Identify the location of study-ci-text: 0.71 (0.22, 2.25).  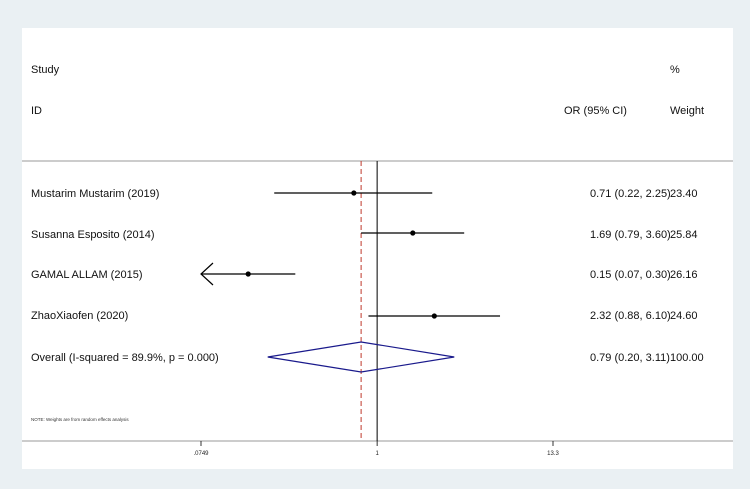
(630, 194).